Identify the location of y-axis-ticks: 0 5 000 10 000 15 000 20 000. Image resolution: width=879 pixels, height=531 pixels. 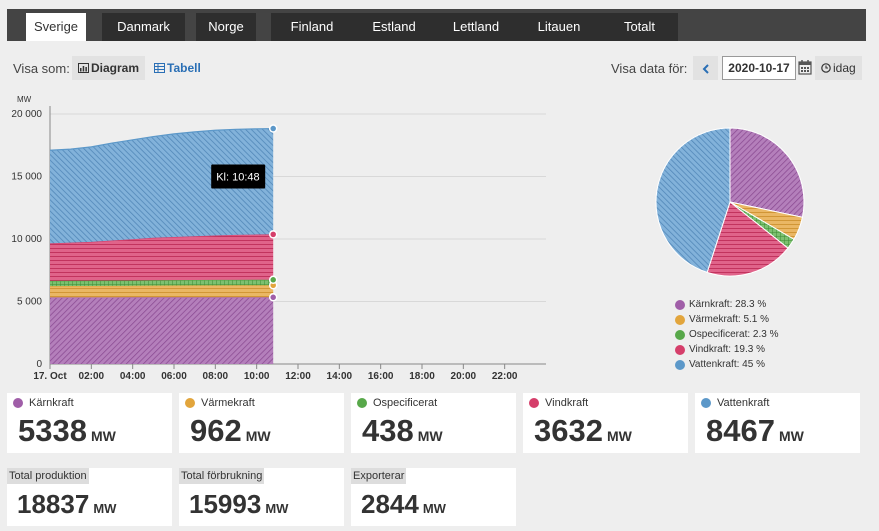
(26, 239).